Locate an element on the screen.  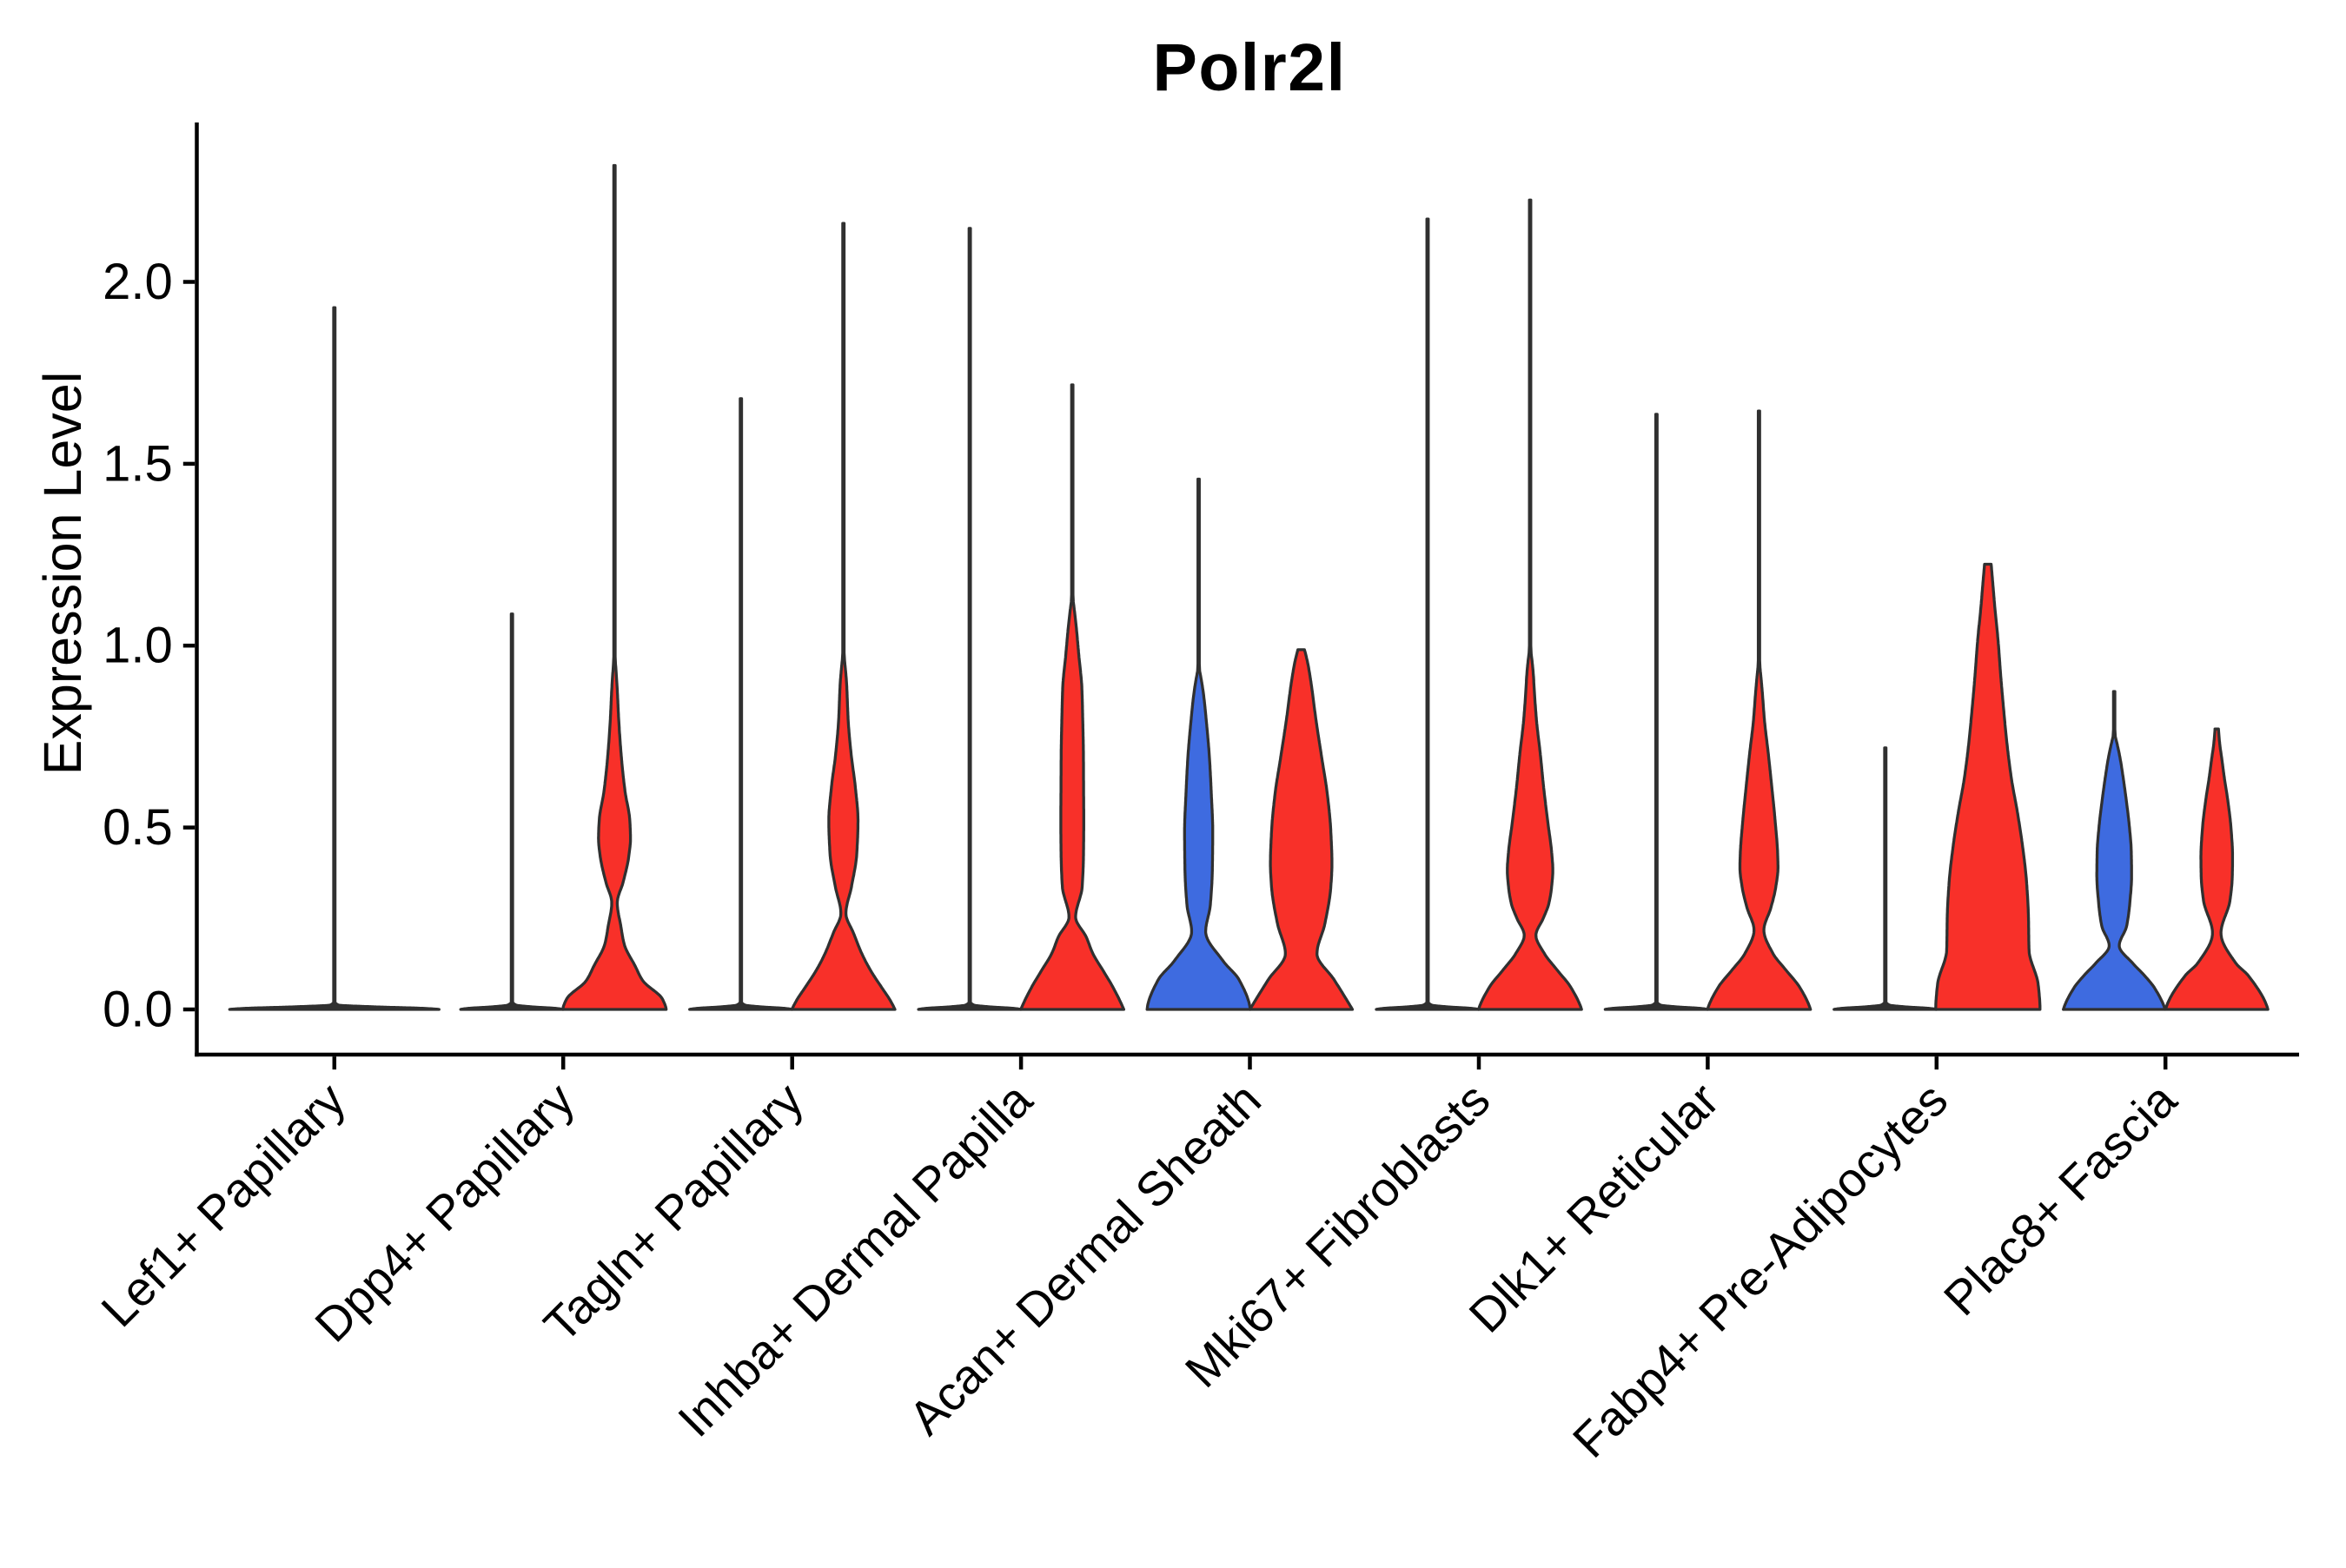
svg-text: 0.5 is located at coordinates (138, 827).